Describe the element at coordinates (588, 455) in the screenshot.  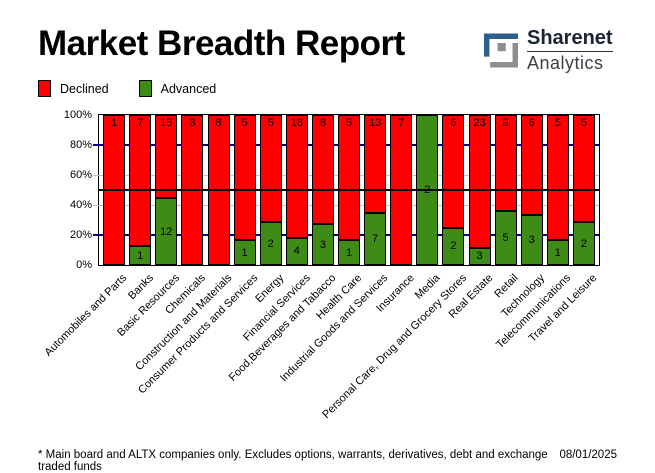
I see `report-date: 08/01/2025` at that location.